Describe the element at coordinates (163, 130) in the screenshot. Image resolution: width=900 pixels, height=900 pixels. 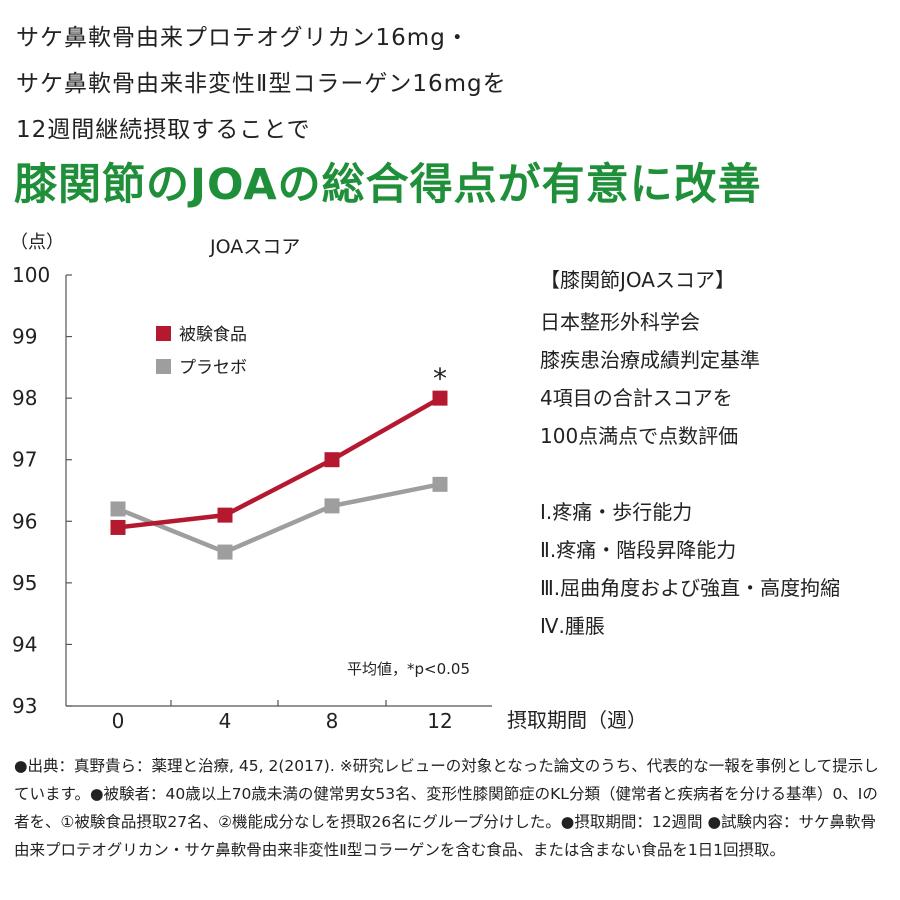
I see `header-line-3: 12週間継続摂取することで` at that location.